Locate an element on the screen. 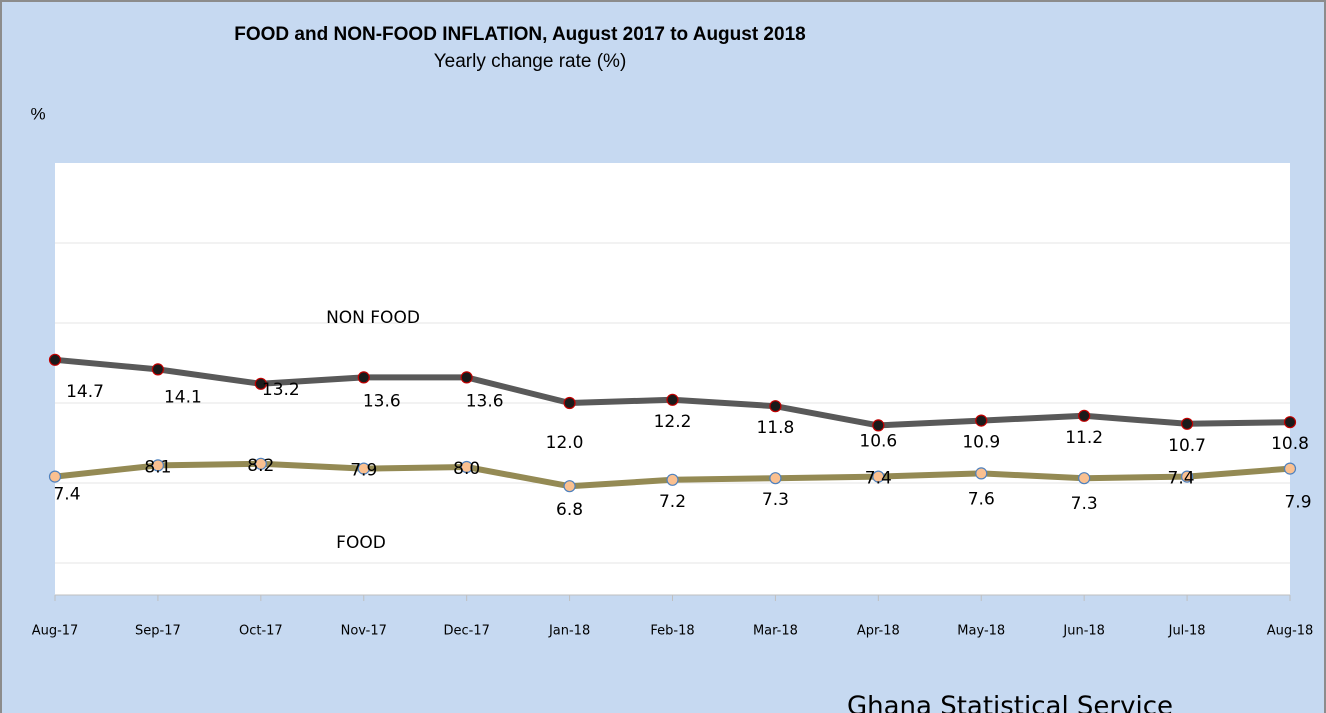 The width and height of the screenshot is (1326, 713). source: Ghana Statistical Service is located at coordinates (1010, 702).